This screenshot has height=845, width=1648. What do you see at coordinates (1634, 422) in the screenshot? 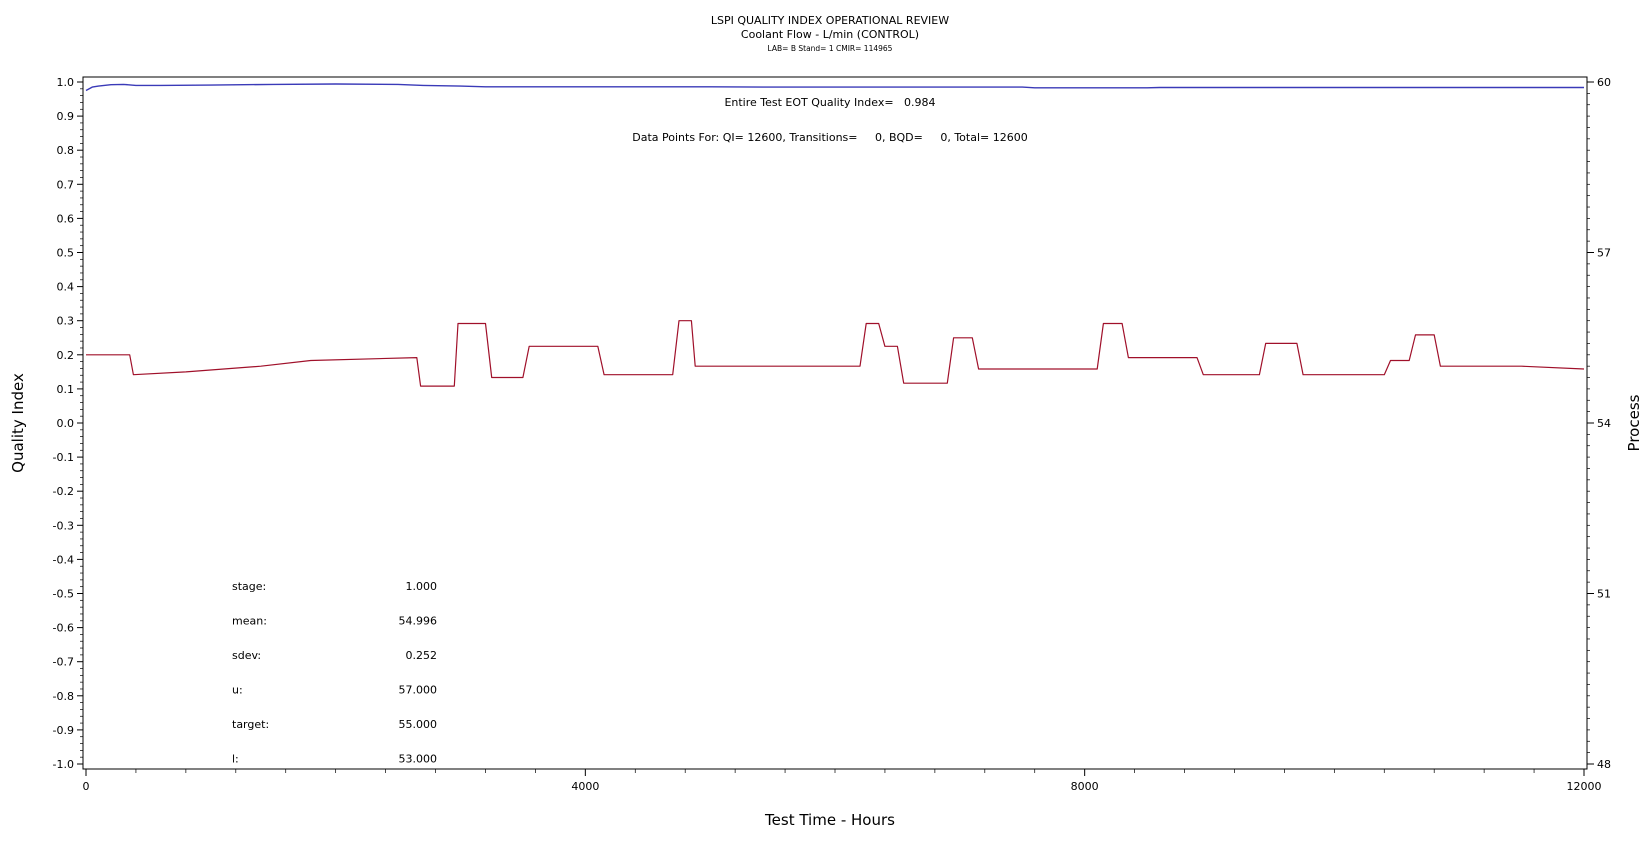
I see `y2-axis-label: Process` at bounding box center [1634, 422].